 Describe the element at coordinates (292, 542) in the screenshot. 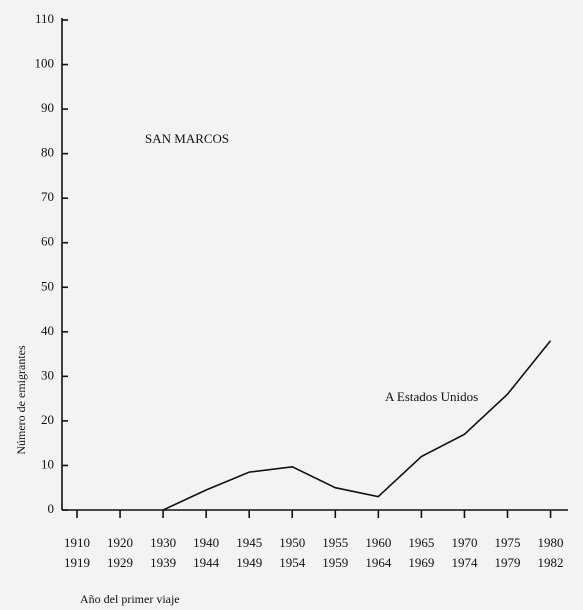

I see `x-tick-label: 1950` at that location.